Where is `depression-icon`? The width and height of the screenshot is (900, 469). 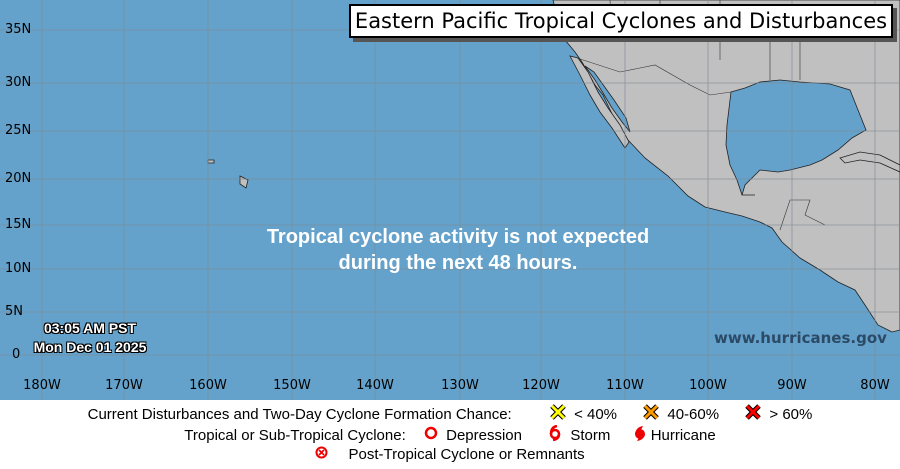 depression-icon is located at coordinates (431, 435).